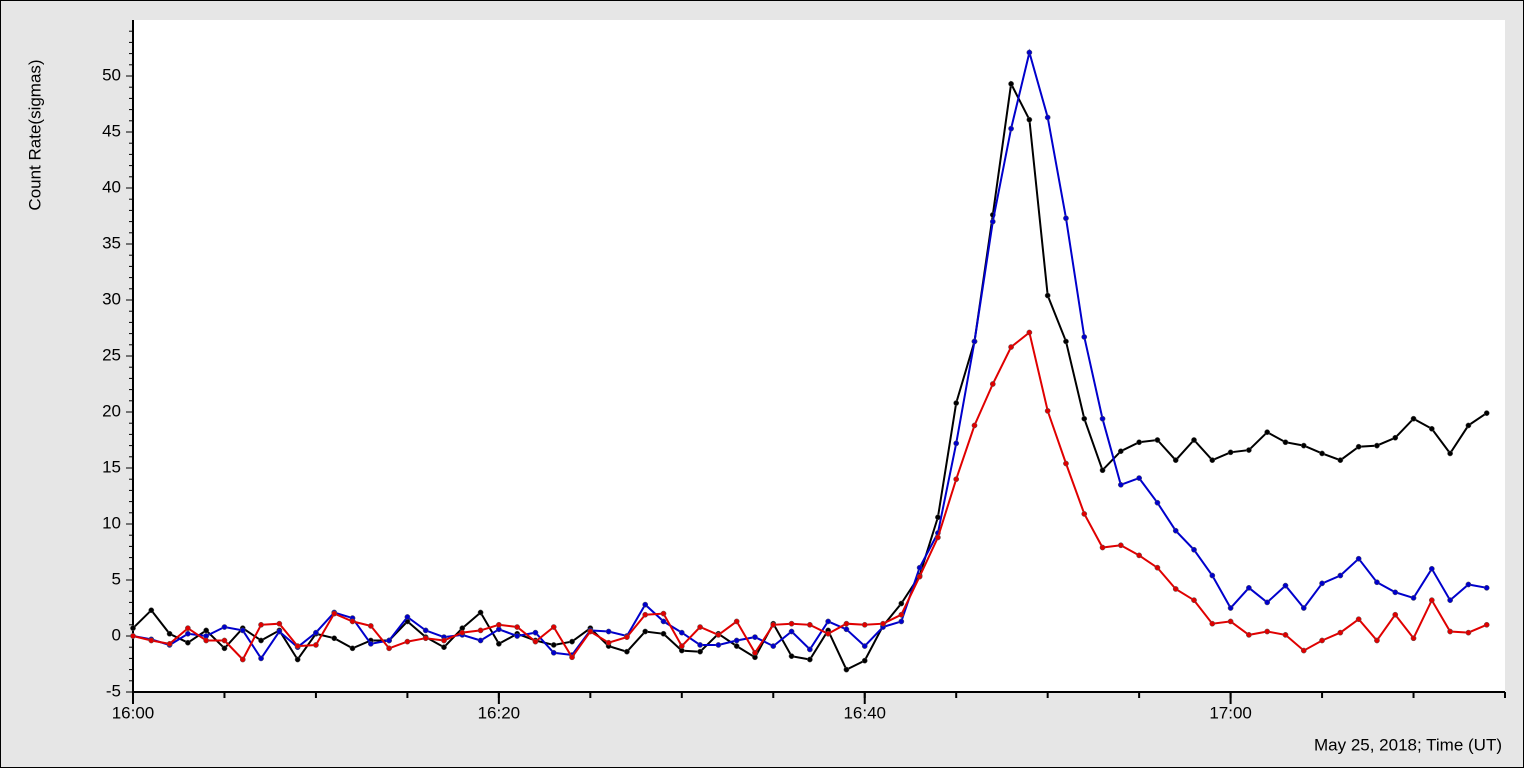  Describe the element at coordinates (111, 466) in the screenshot. I see `y-tick-label: 15` at that location.